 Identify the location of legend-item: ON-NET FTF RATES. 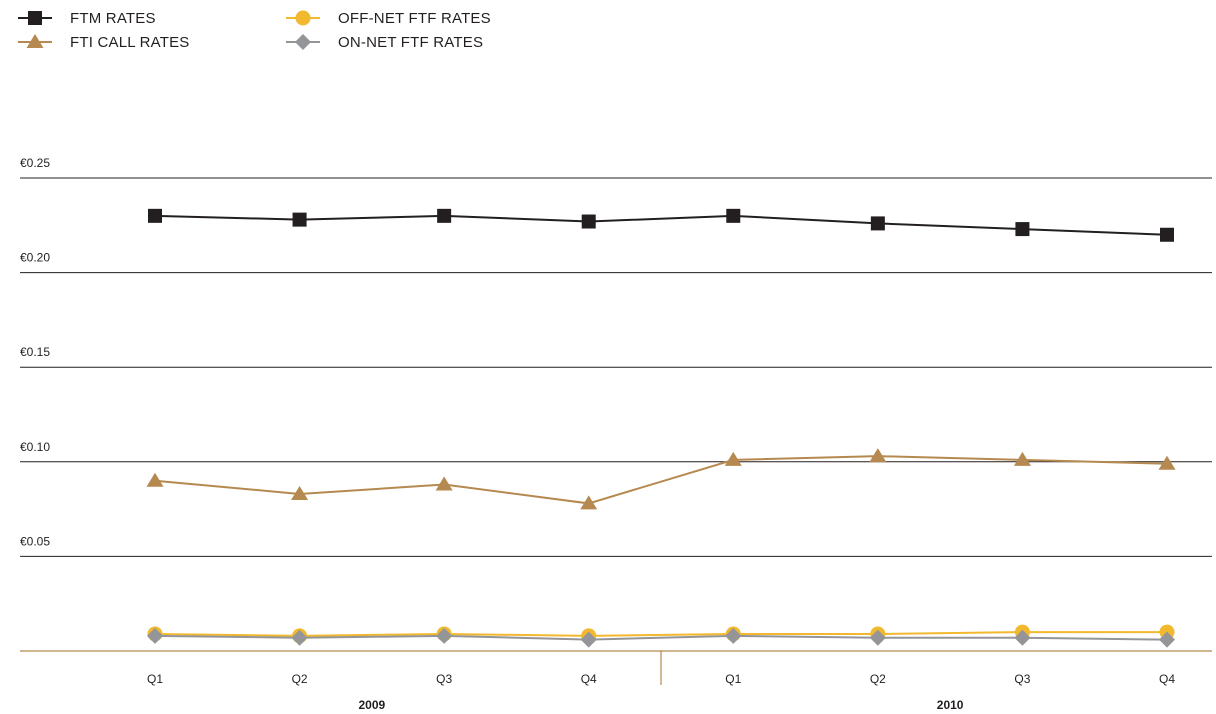
(384, 42).